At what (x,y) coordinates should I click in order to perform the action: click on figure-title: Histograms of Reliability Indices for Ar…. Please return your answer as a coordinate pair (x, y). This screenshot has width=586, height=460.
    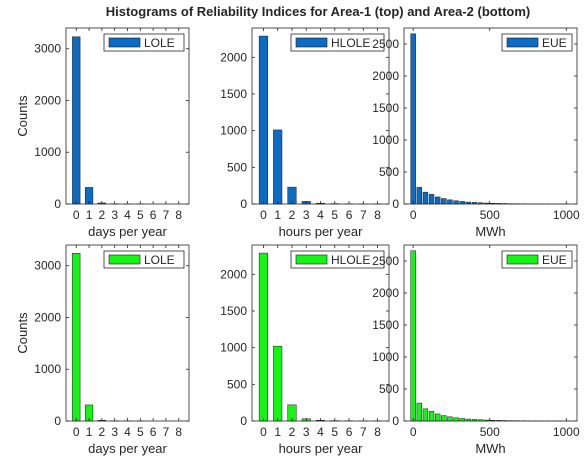
    Looking at the image, I should click on (318, 11).